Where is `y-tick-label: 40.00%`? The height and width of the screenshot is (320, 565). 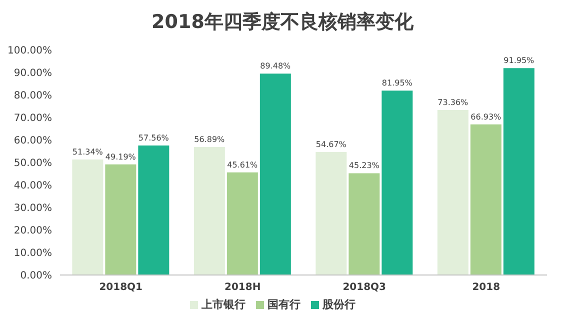 y-tick-label: 40.00% is located at coordinates (33, 186).